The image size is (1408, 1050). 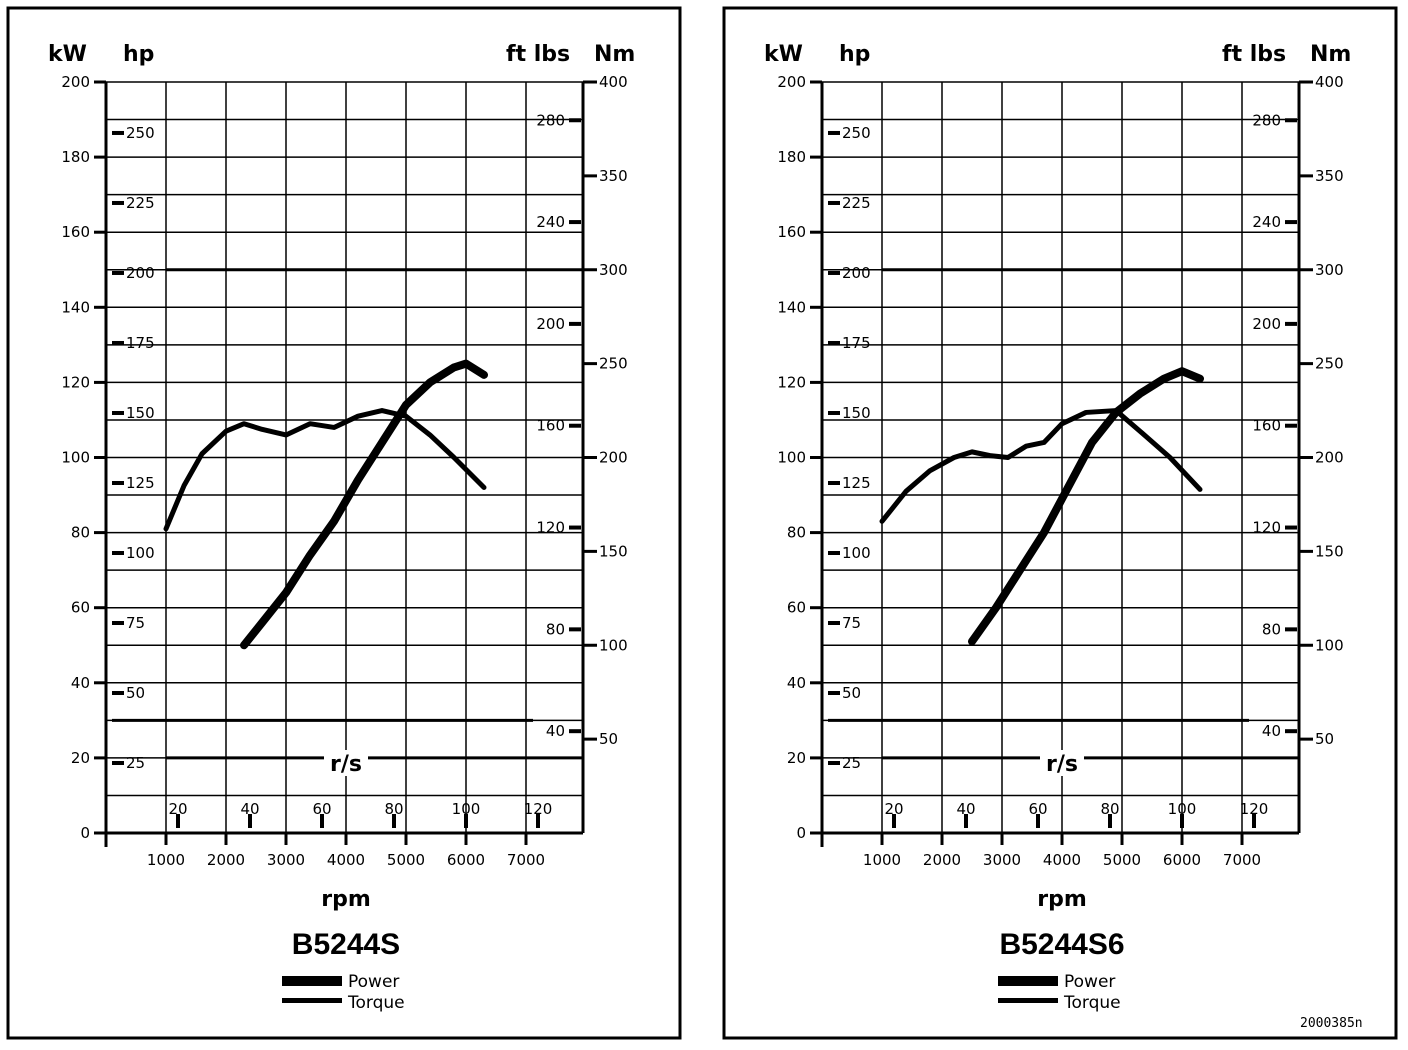 I want to click on nm-tick-label: 200, so click(x=1329, y=458).